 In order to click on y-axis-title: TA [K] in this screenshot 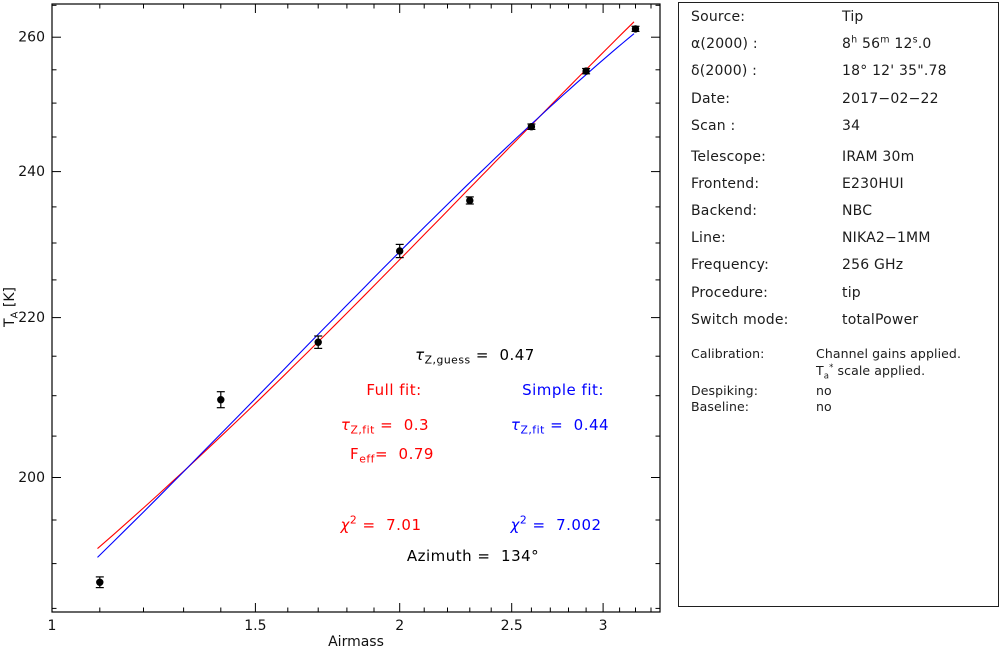, I will do `click(11, 307)`.